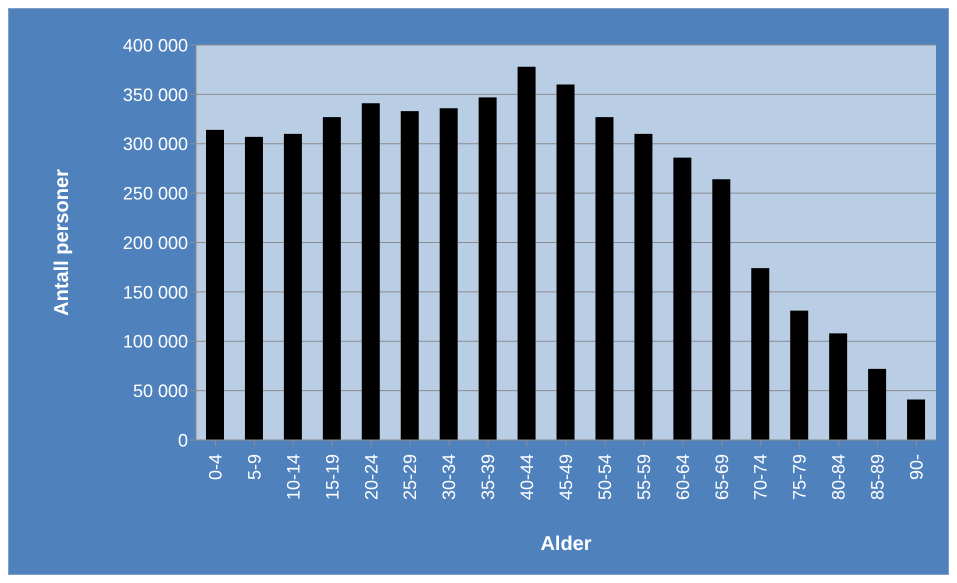 The image size is (957, 583). Describe the element at coordinates (760, 477) in the screenshot. I see `x-tick-label: 70-74` at that location.